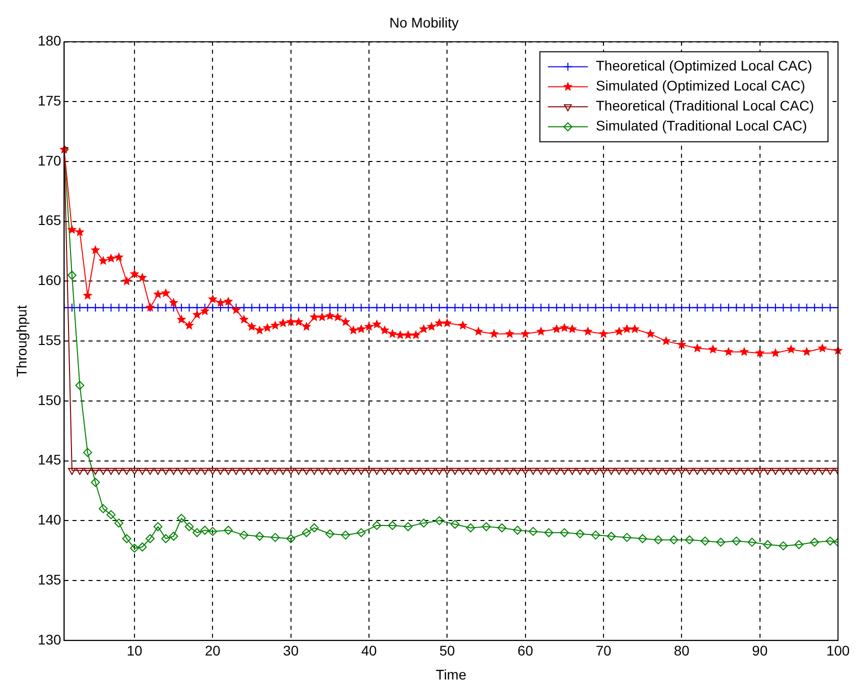 This screenshot has width=858, height=693. What do you see at coordinates (451, 674) in the screenshot?
I see `x-axis-title: Time` at bounding box center [451, 674].